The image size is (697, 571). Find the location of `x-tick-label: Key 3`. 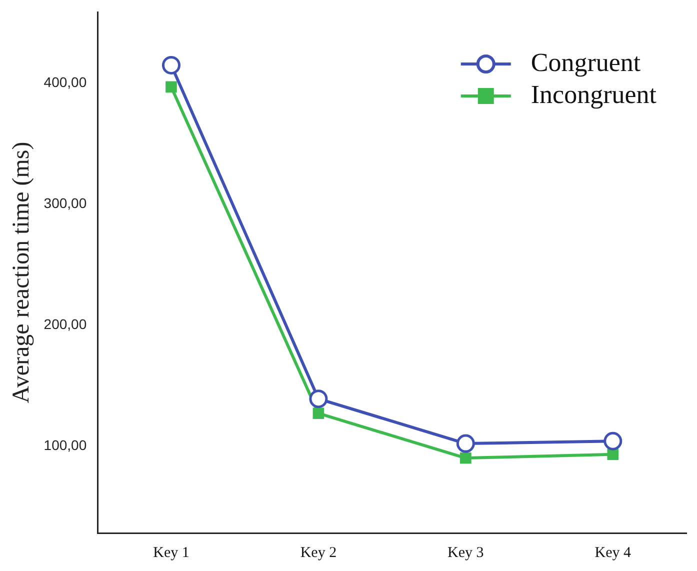

x-tick-label: Key 3 is located at coordinates (466, 552).